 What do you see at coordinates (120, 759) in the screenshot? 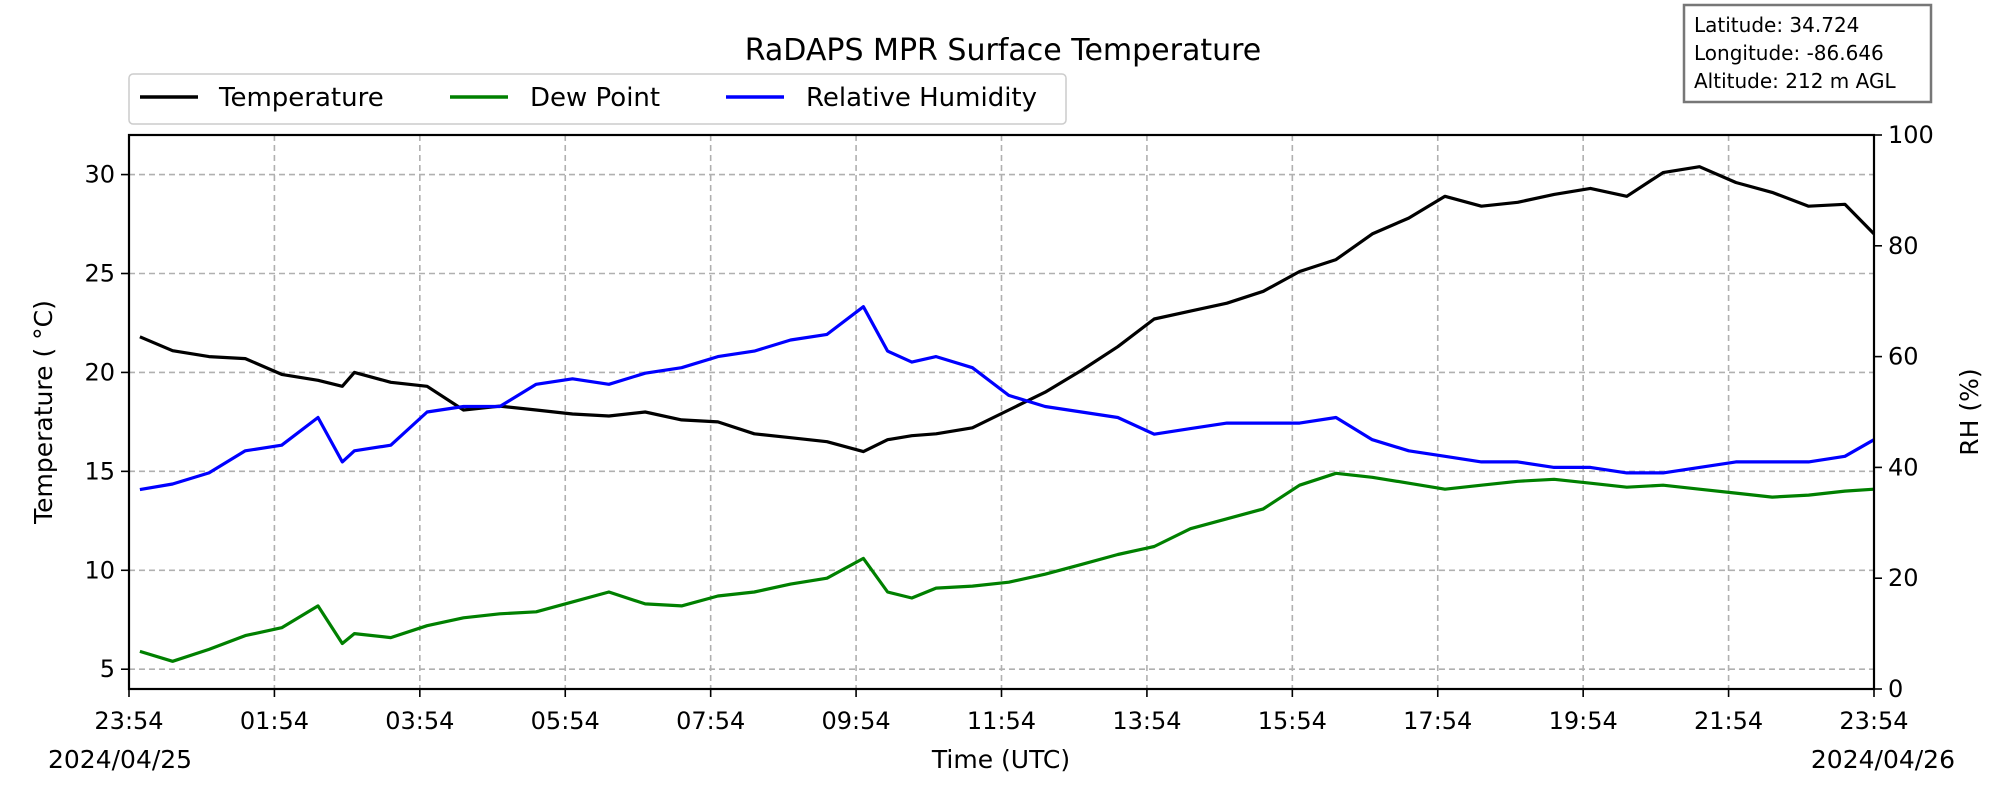
I see `x-date-start: 2024/04/25` at bounding box center [120, 759].